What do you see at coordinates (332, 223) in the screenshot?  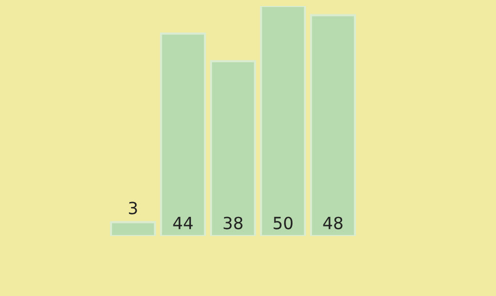 I see `data-label: 48` at bounding box center [332, 223].